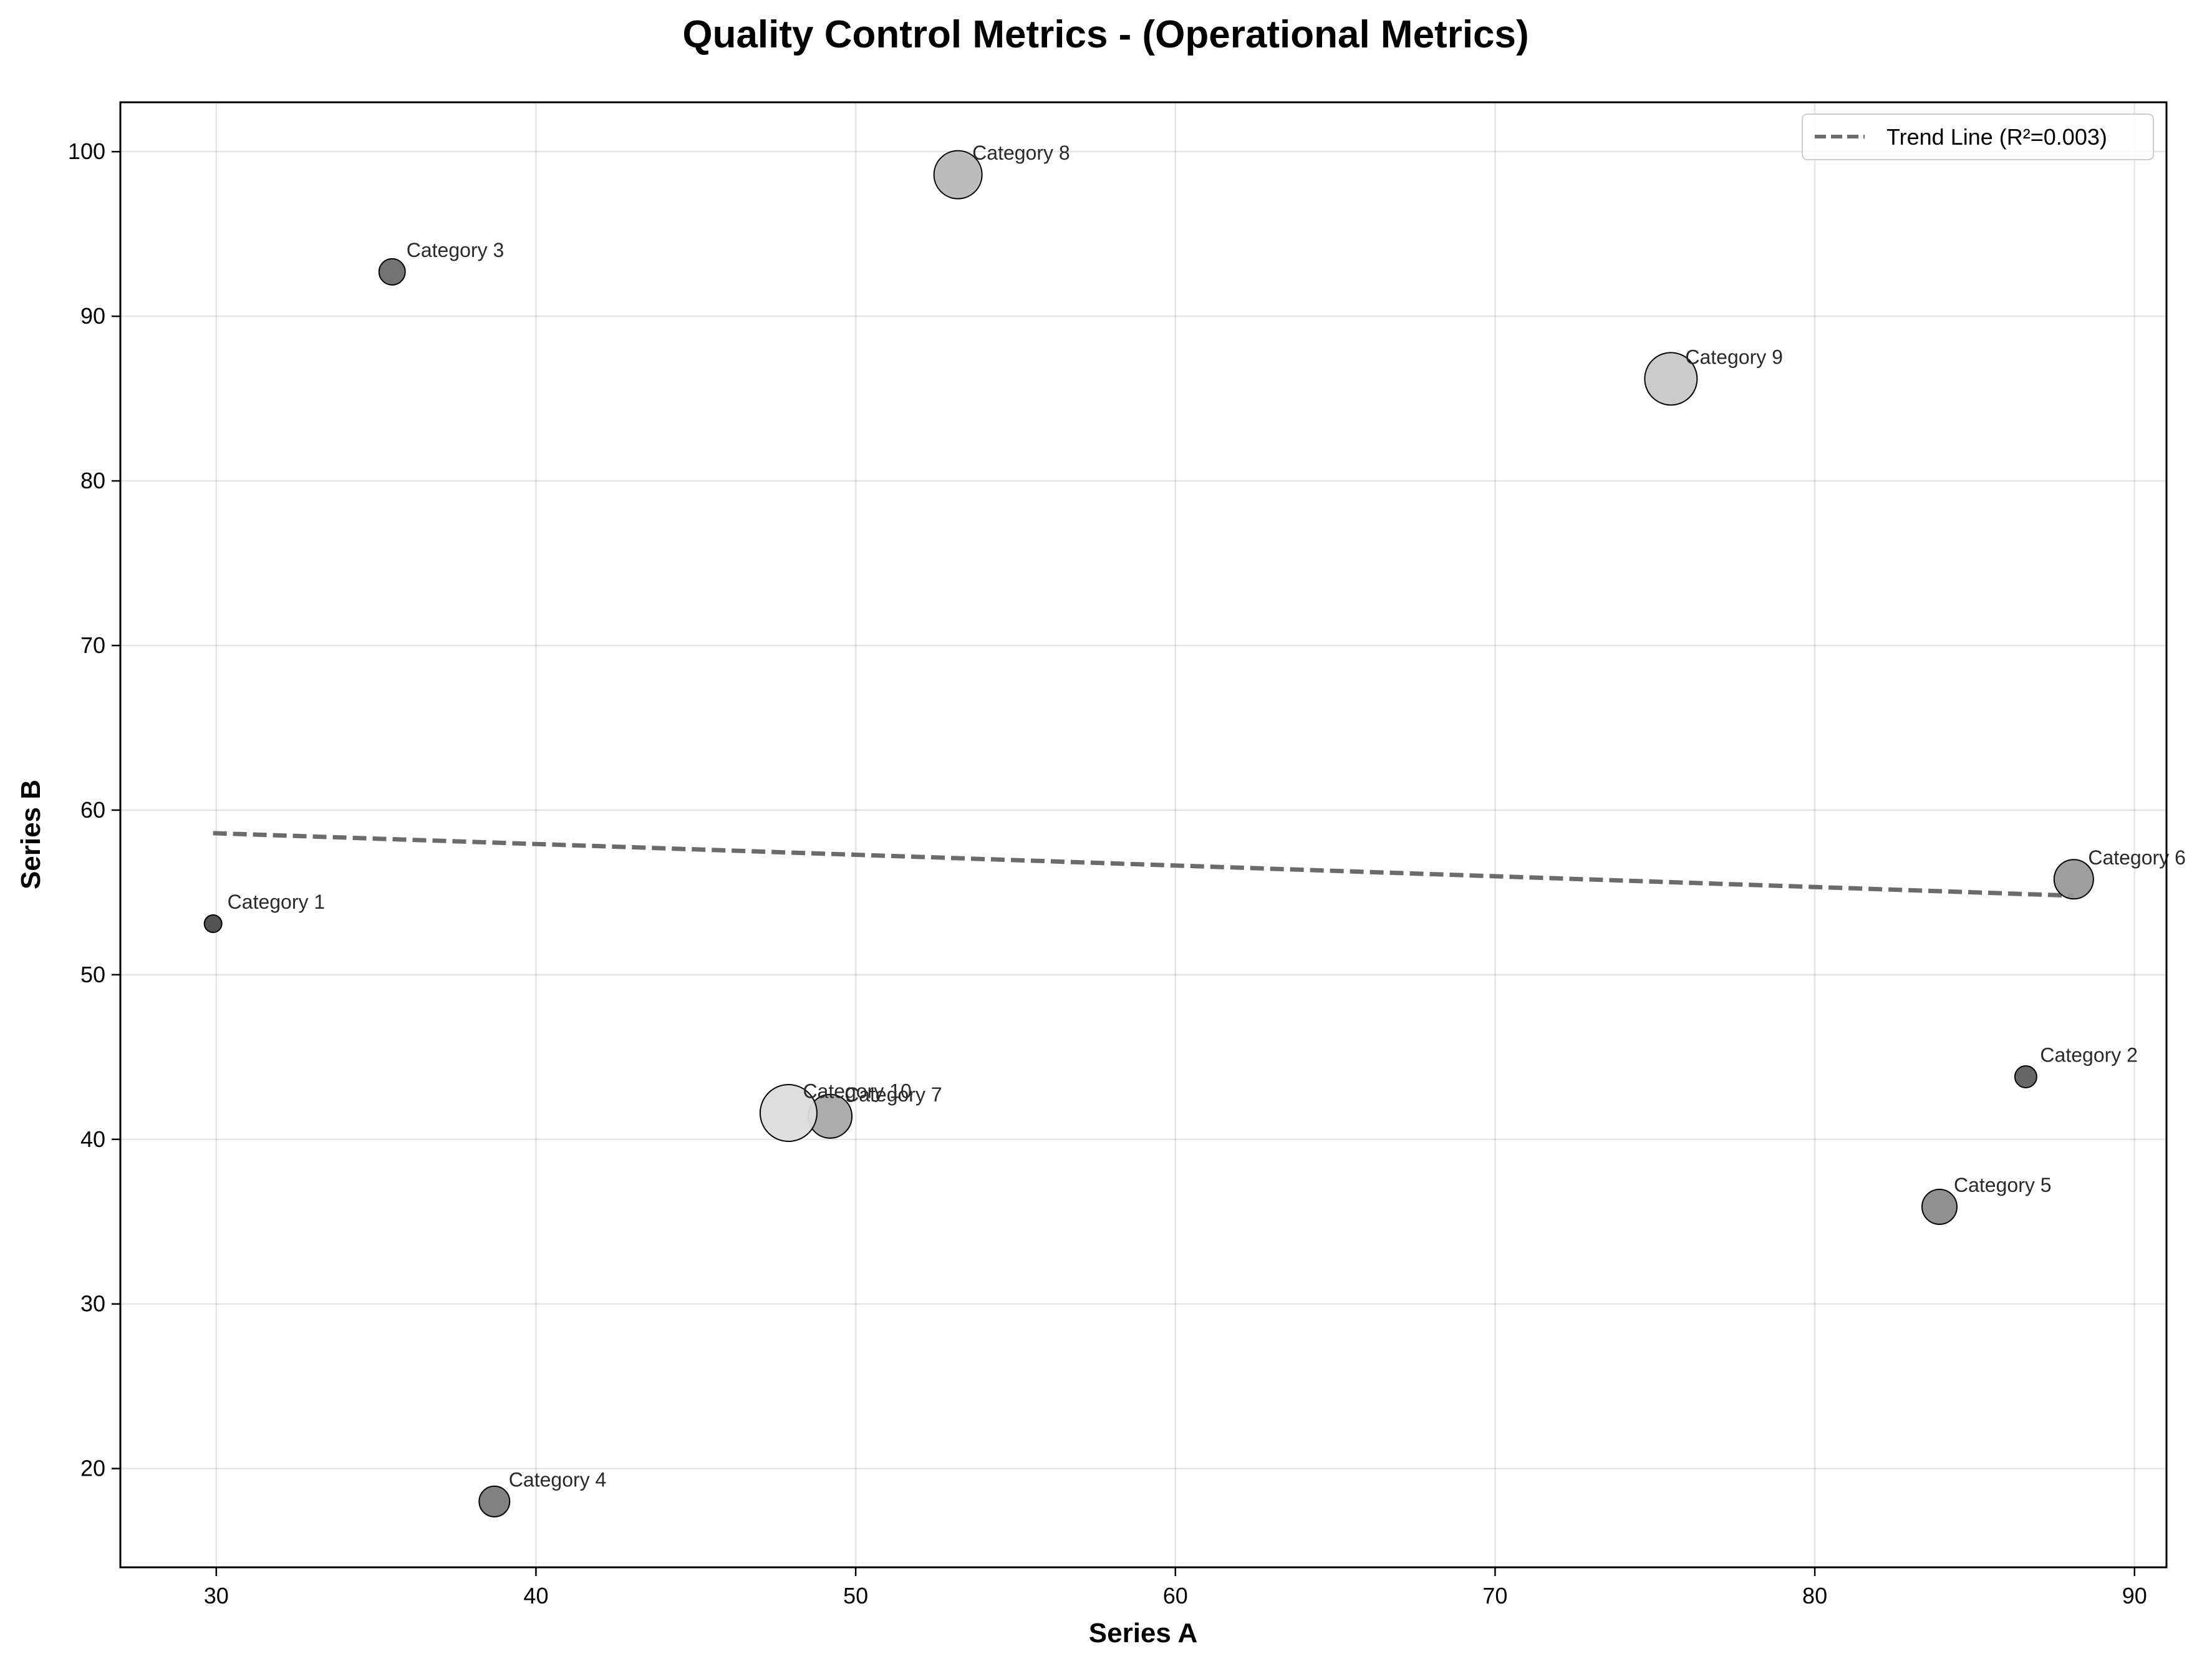 The width and height of the screenshot is (2212, 1664). Describe the element at coordinates (1996, 137) in the screenshot. I see `legend-trend-label: Trend Line (R²=0.003)` at that location.